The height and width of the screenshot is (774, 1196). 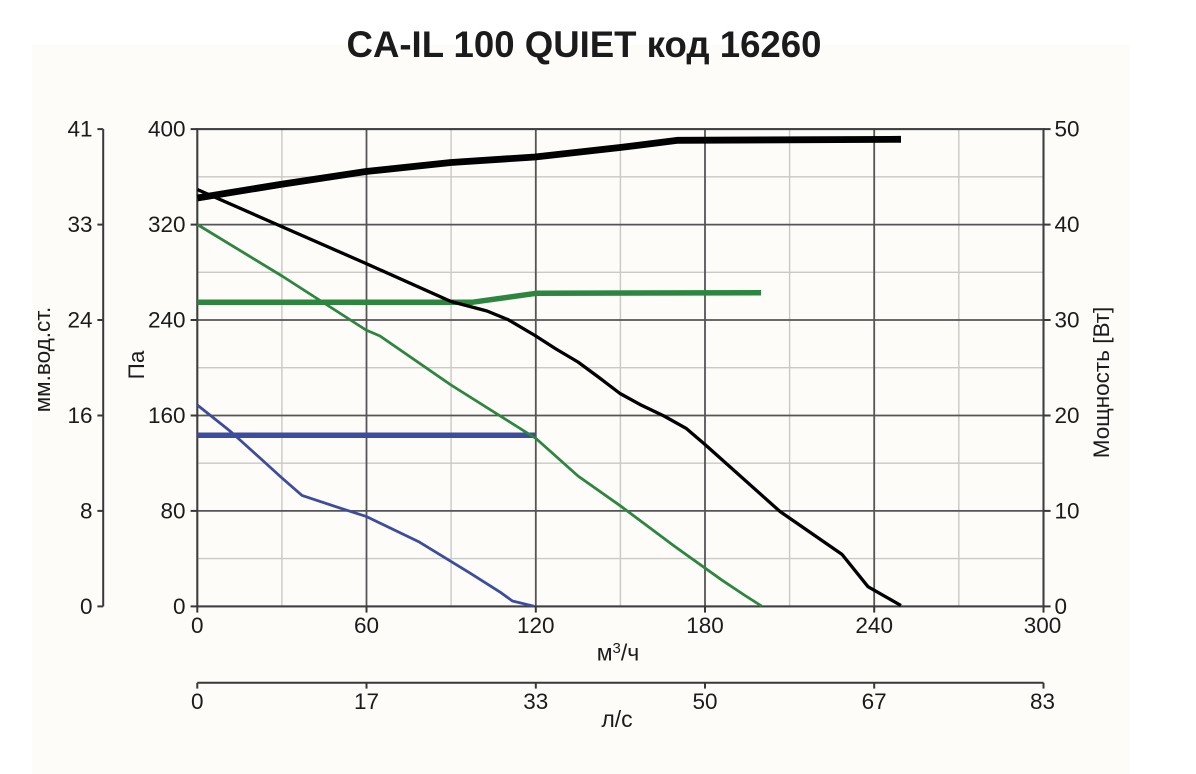 I want to click on svg-text: 20, so click(x=1067, y=415).